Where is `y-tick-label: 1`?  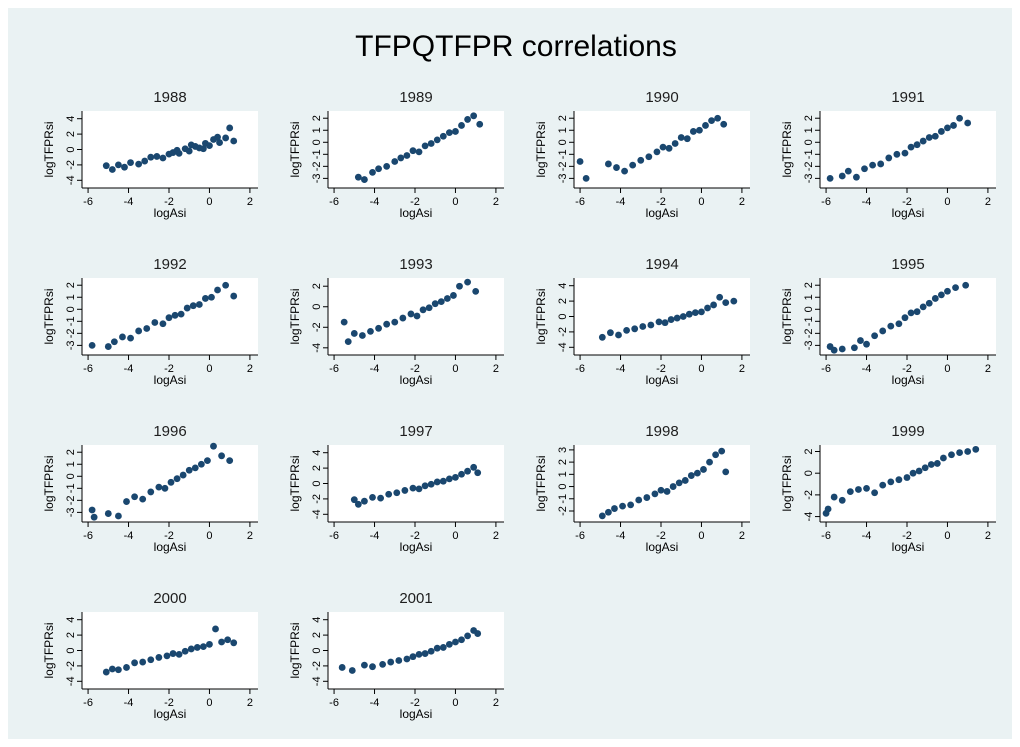 y-tick-label: 1 is located at coordinates (563, 474).